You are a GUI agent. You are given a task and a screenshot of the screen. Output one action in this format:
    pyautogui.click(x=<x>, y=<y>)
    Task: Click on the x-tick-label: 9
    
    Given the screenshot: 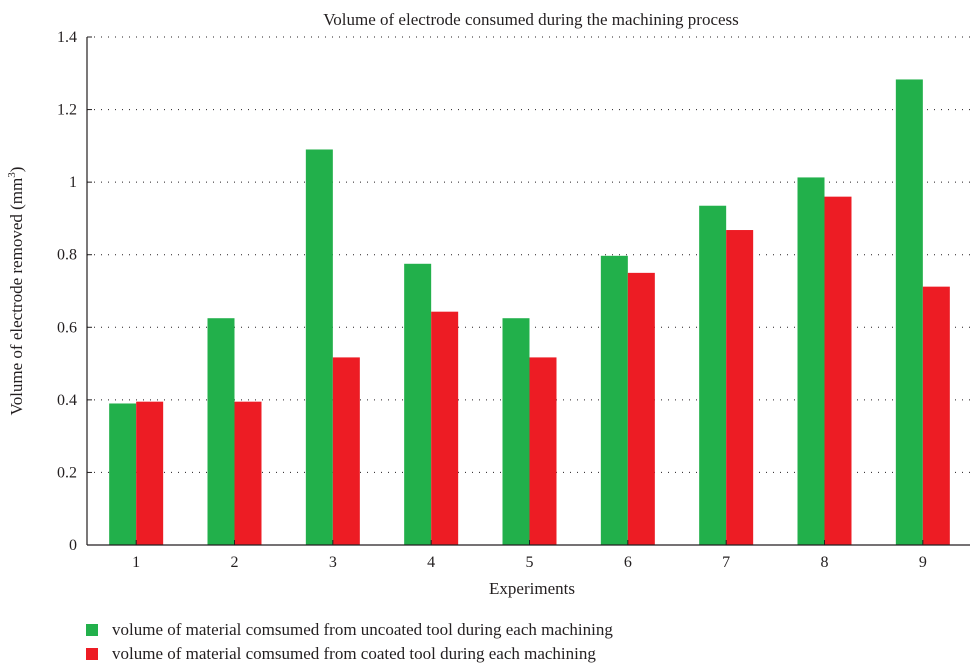 What is the action you would take?
    pyautogui.click(x=923, y=562)
    